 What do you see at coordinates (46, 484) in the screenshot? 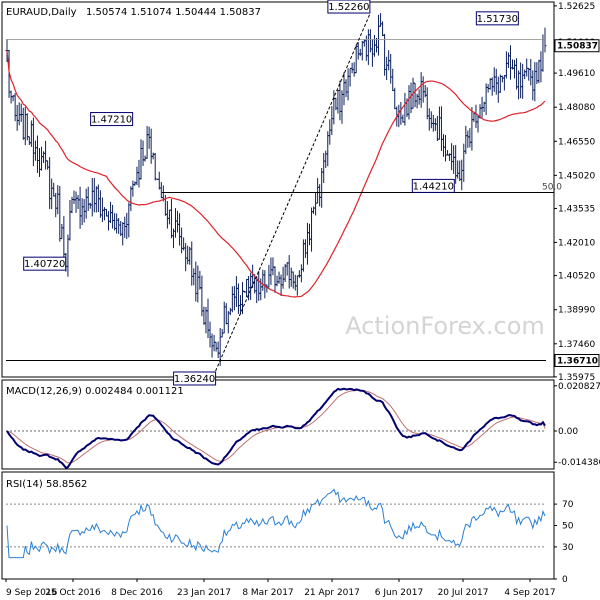
I see `rsi-title: RSI(14) 58.8562` at bounding box center [46, 484].